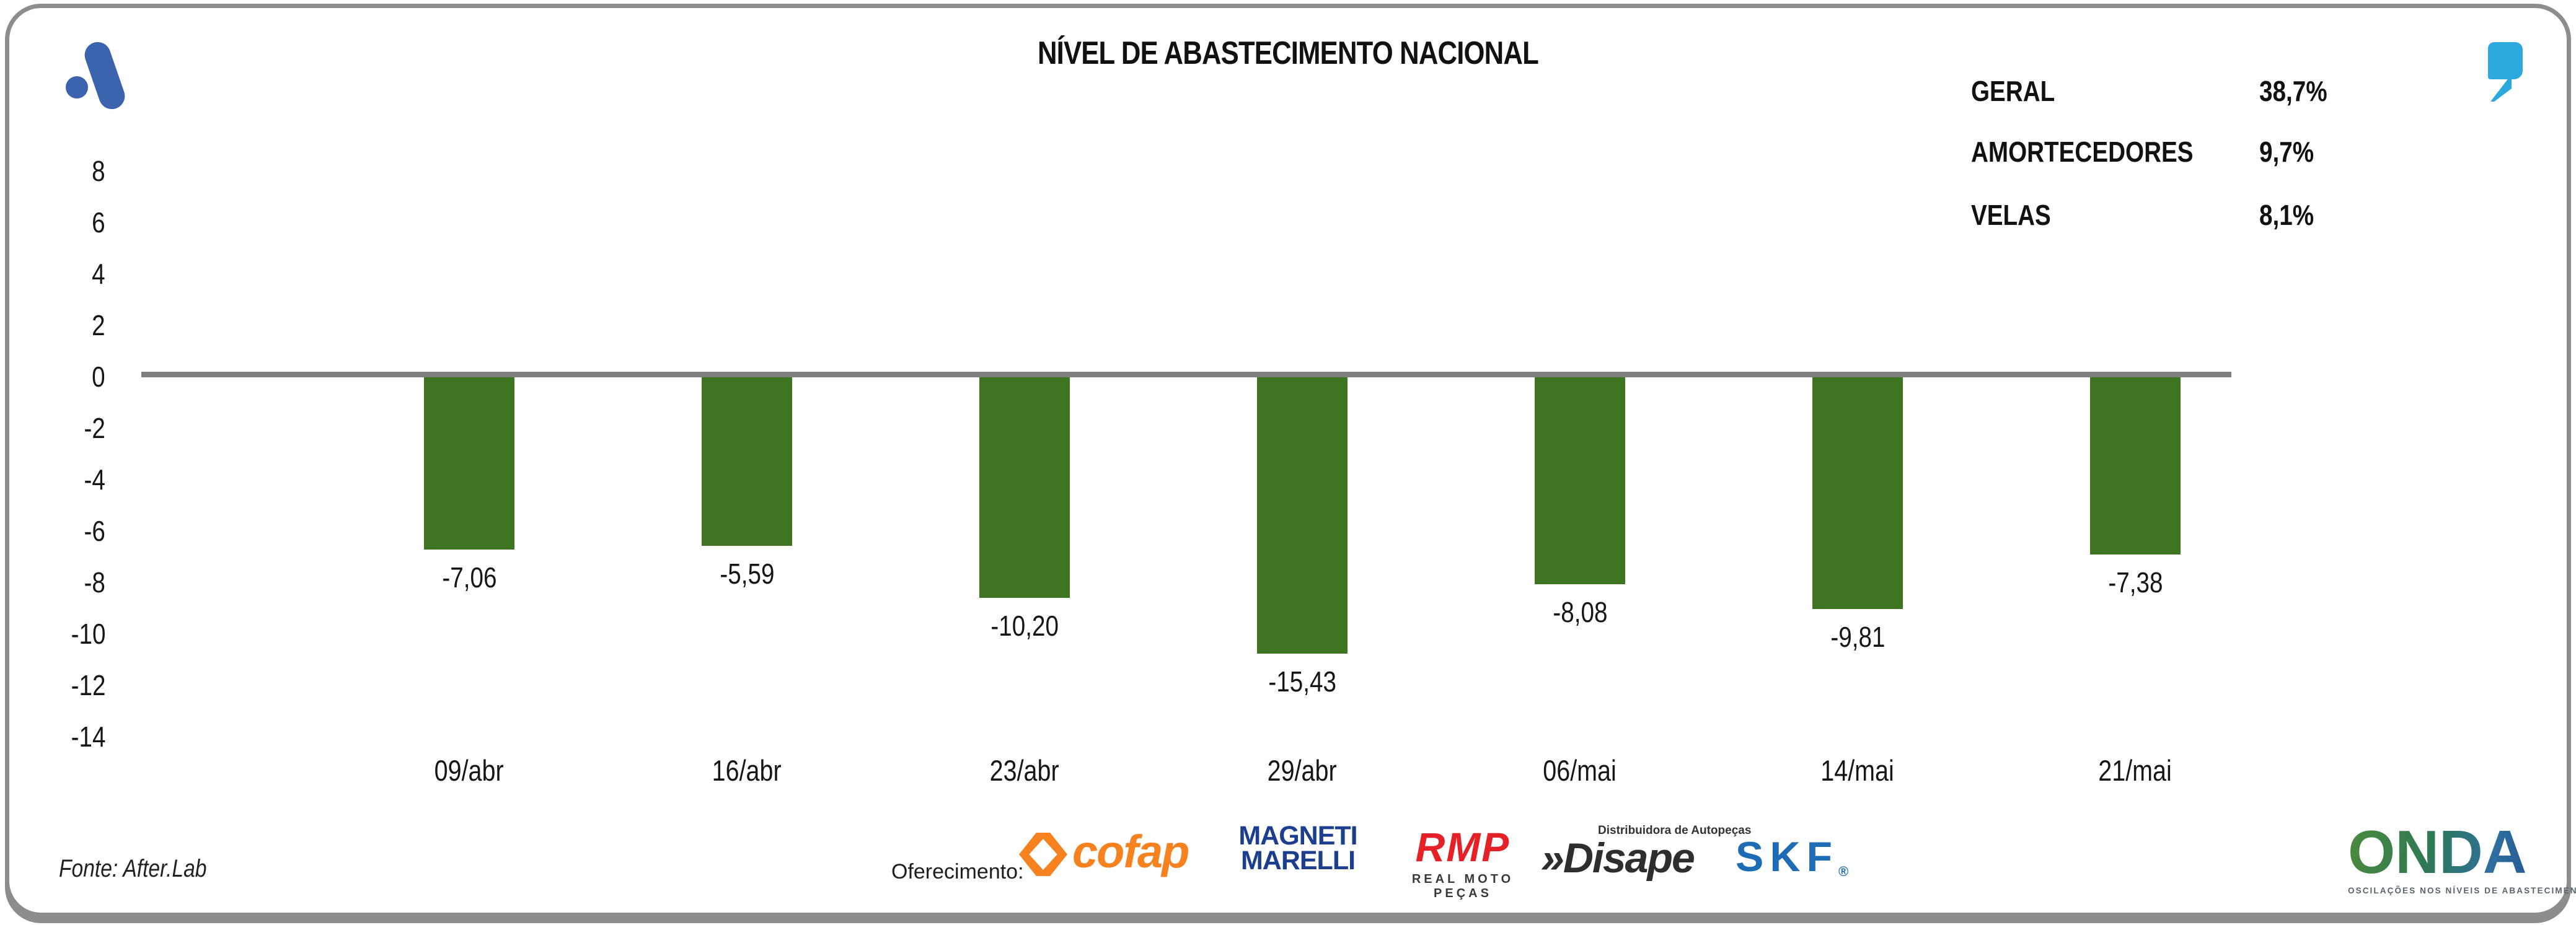 The image size is (2576, 925). I want to click on quote-icon-body, so click(2505, 60).